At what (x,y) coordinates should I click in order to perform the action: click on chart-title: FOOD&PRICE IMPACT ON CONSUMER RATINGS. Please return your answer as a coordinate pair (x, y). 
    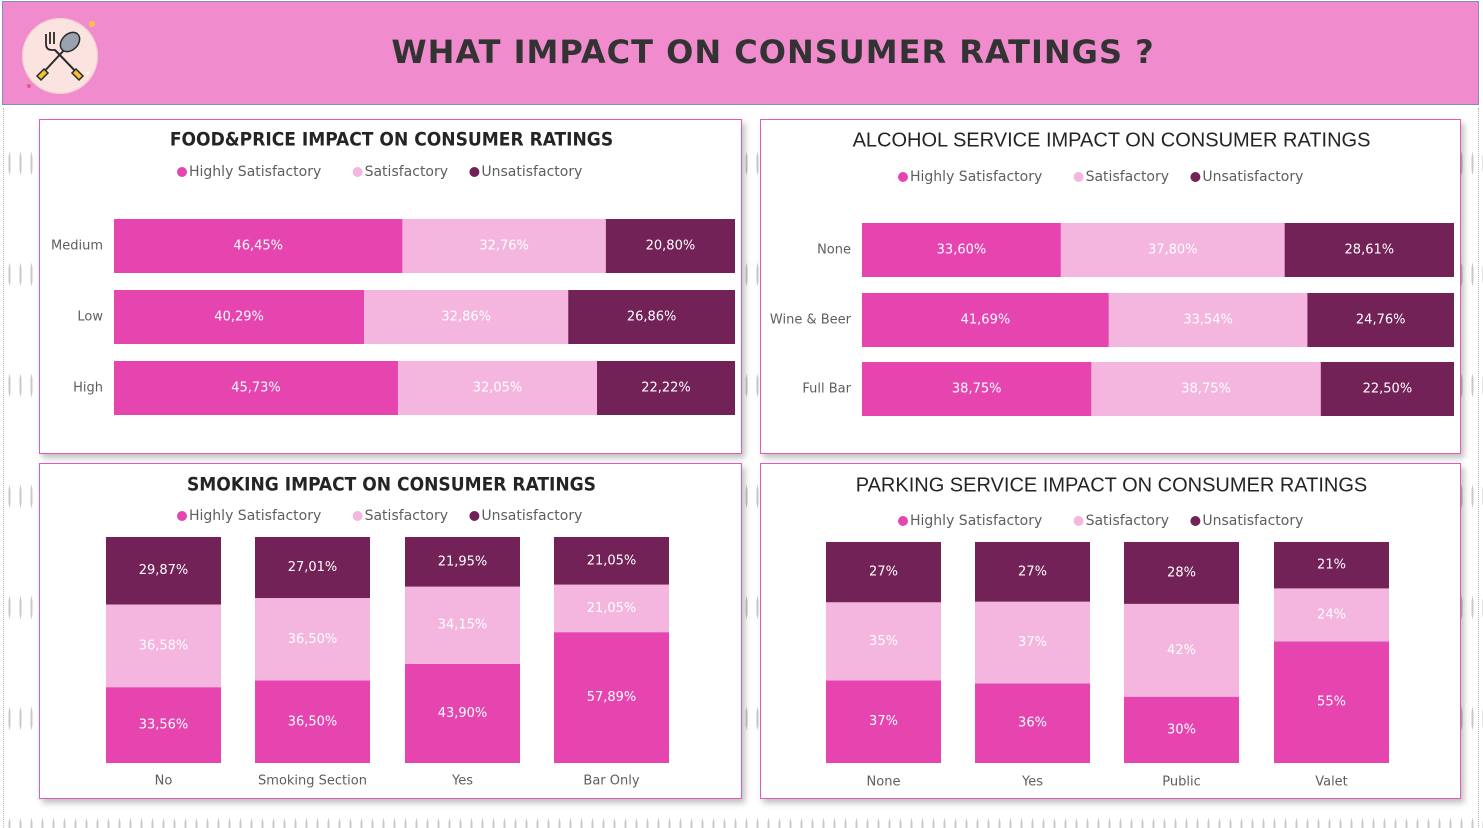
    Looking at the image, I should click on (391, 140).